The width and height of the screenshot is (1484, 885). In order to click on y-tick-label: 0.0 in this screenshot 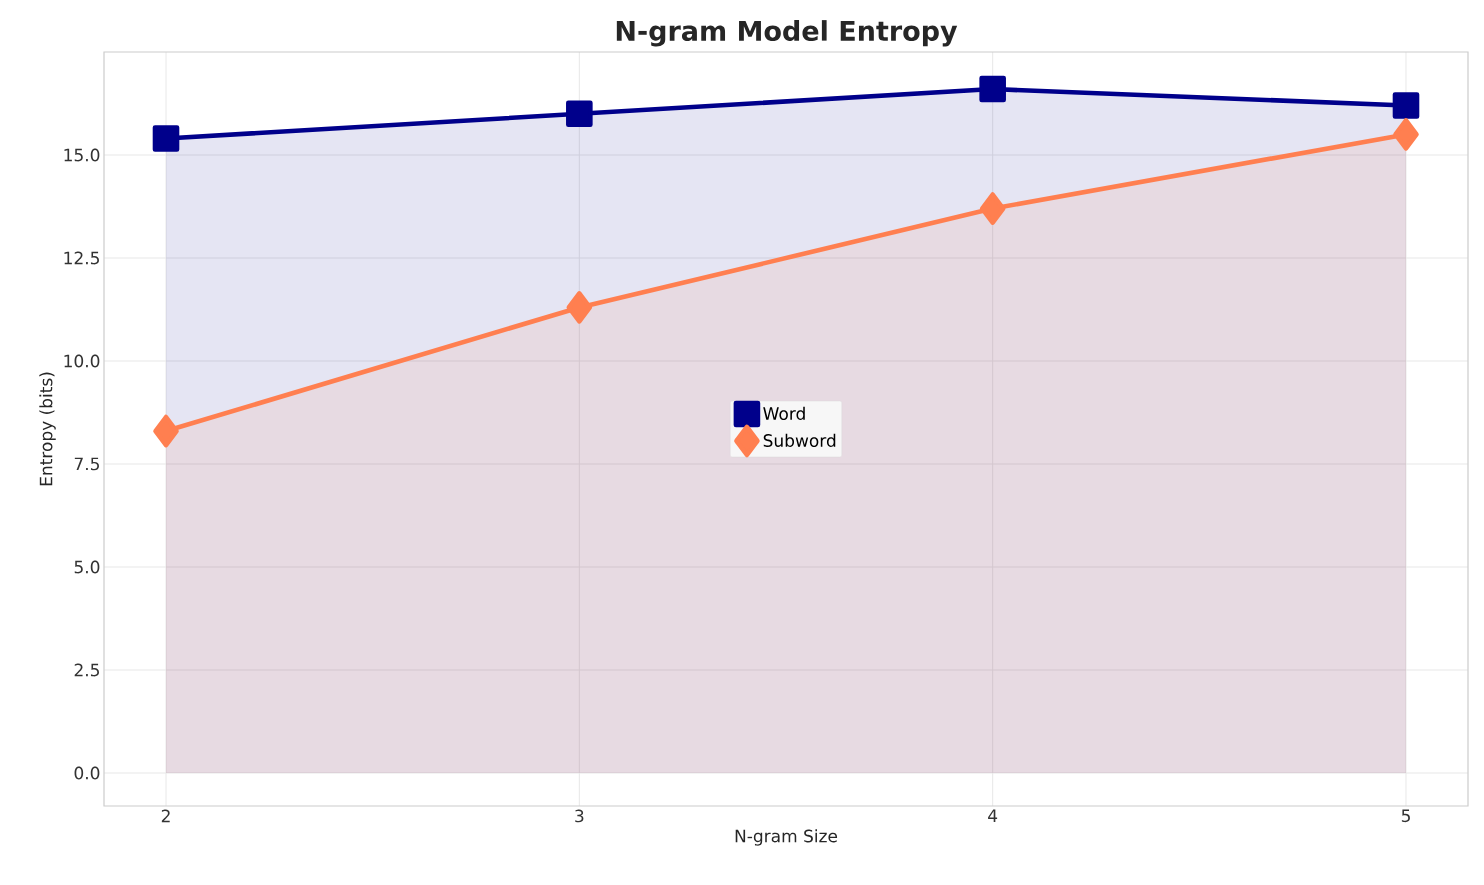, I will do `click(87, 773)`.